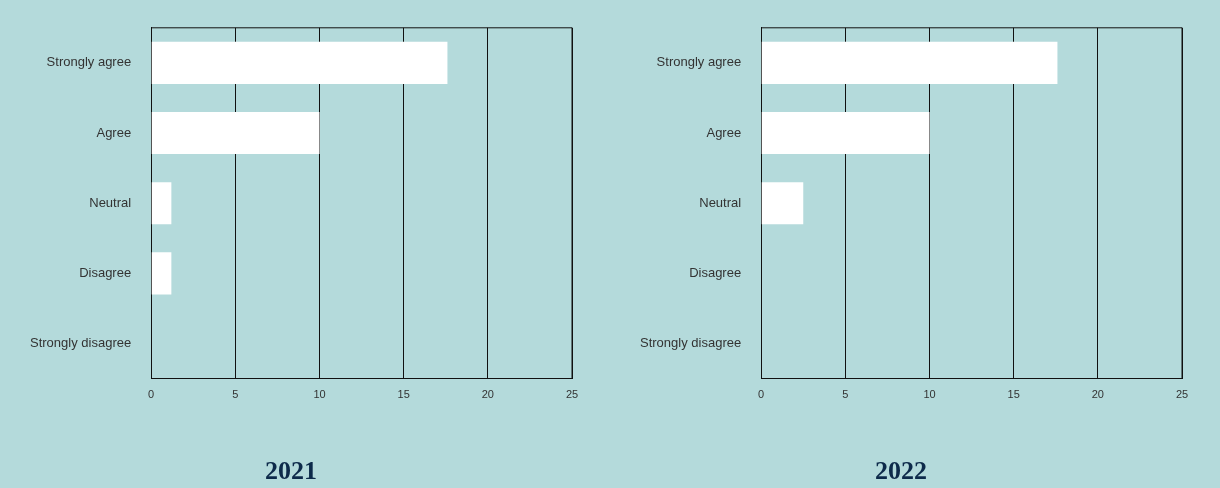 The image size is (1220, 488). What do you see at coordinates (901, 471) in the screenshot?
I see `text: 2022` at bounding box center [901, 471].